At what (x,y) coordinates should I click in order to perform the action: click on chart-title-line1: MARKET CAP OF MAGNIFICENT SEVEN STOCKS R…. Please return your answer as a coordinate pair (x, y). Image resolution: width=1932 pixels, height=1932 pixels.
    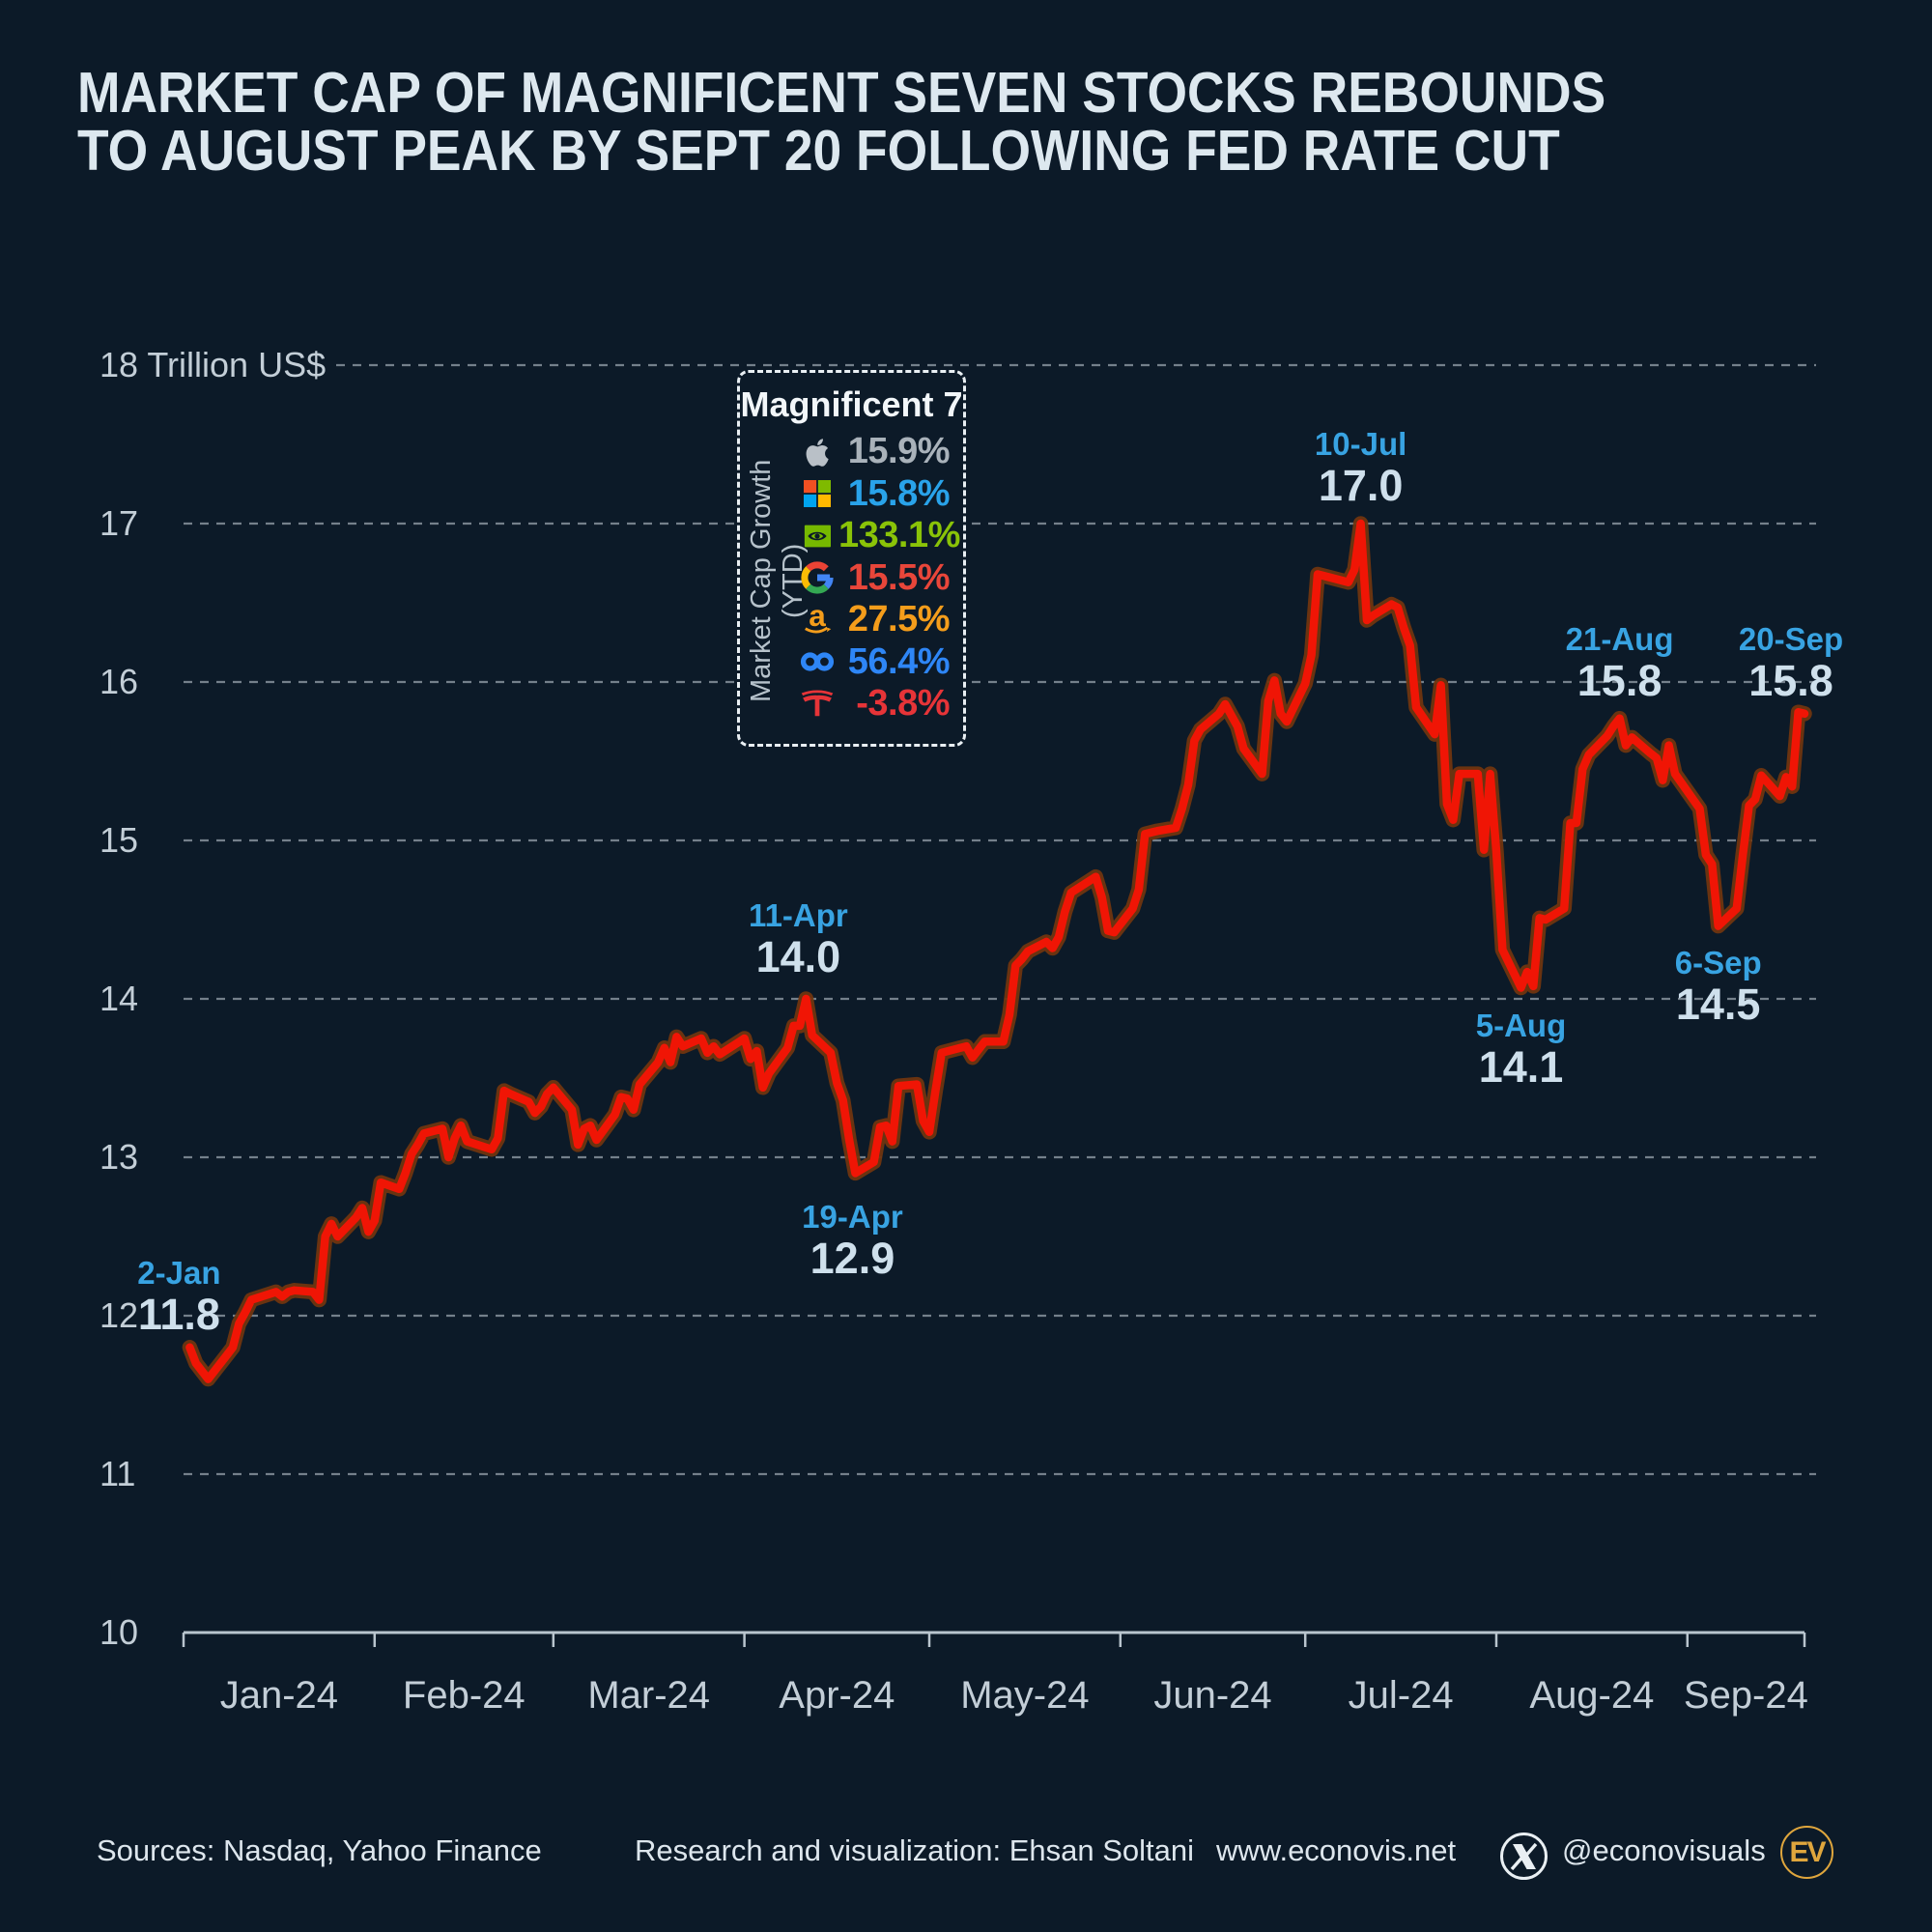
    Looking at the image, I should click on (841, 93).